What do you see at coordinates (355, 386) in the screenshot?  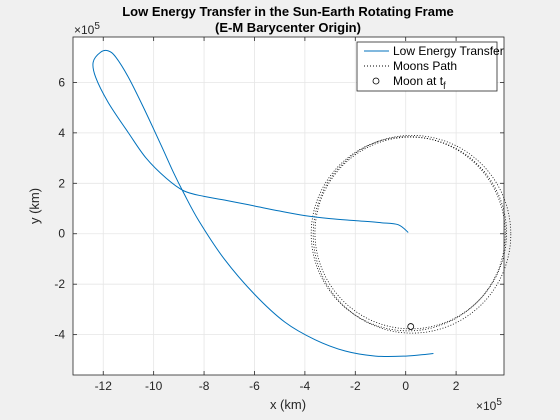 I see `x-tick-label: -2` at bounding box center [355, 386].